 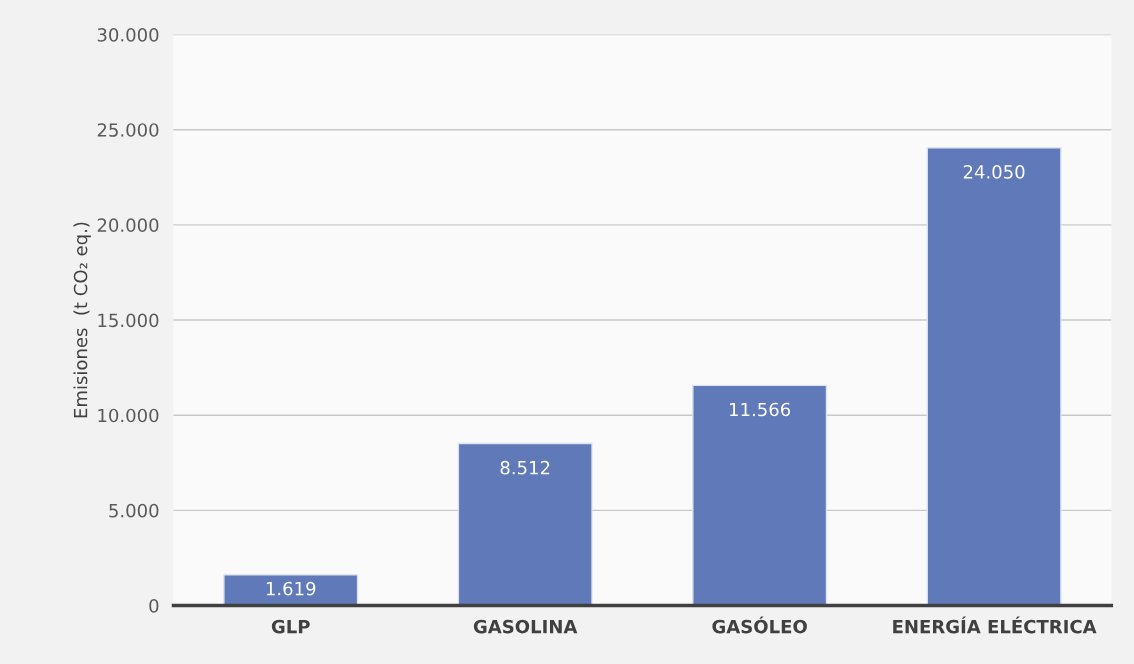 I want to click on data-label: 1.619, so click(x=291, y=588).